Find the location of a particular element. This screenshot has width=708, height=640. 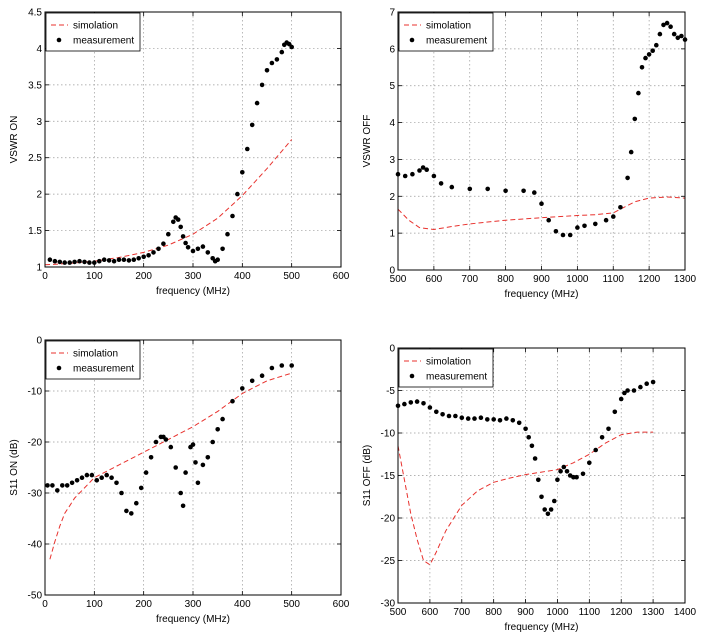

x-tick-label: 1200 is located at coordinates (621, 612).